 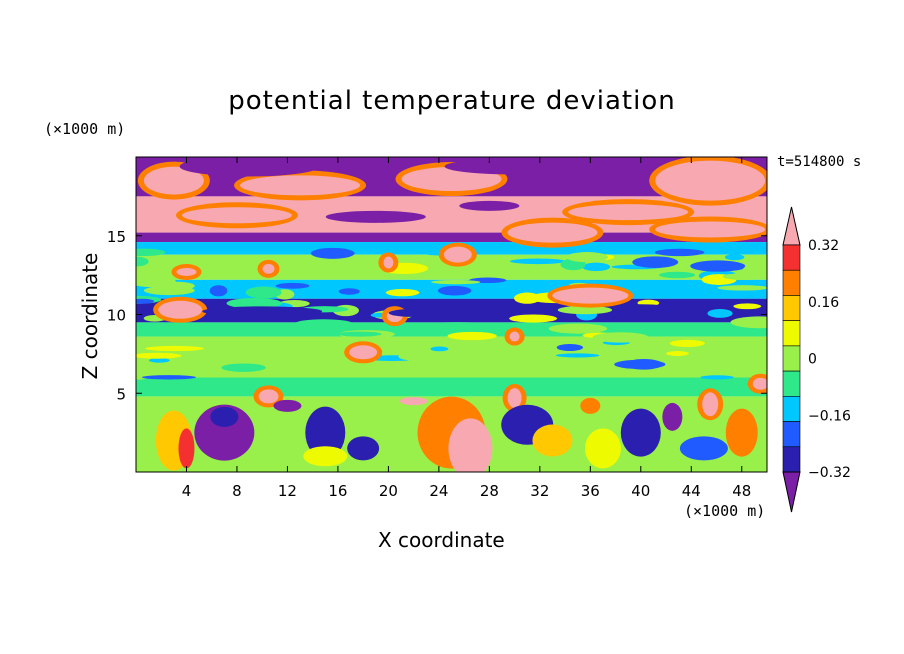 What do you see at coordinates (287, 491) in the screenshot?
I see `x-tick-label: 12` at bounding box center [287, 491].